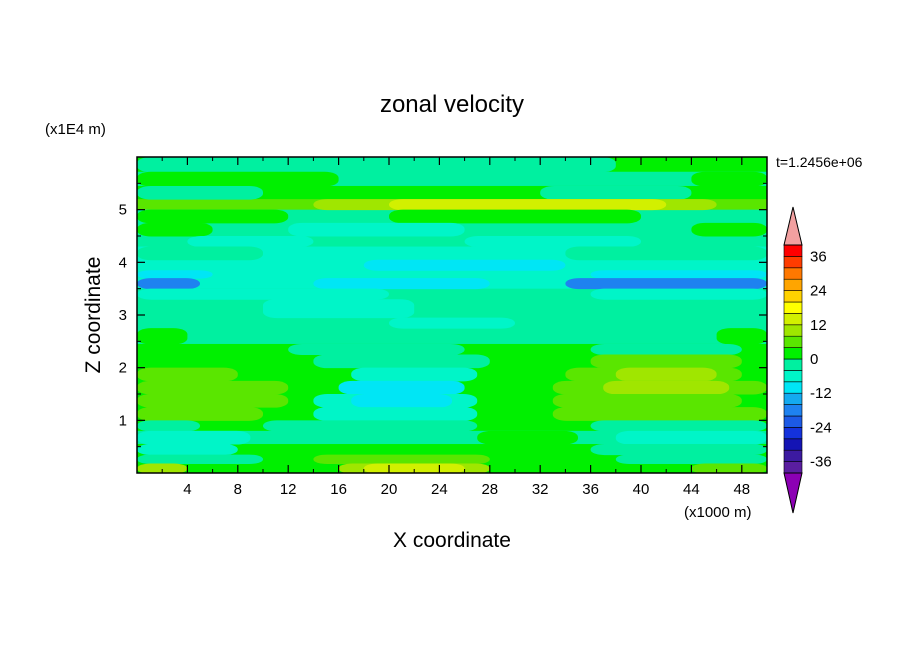 The width and height of the screenshot is (904, 654). I want to click on x-tick-label: 40, so click(641, 489).